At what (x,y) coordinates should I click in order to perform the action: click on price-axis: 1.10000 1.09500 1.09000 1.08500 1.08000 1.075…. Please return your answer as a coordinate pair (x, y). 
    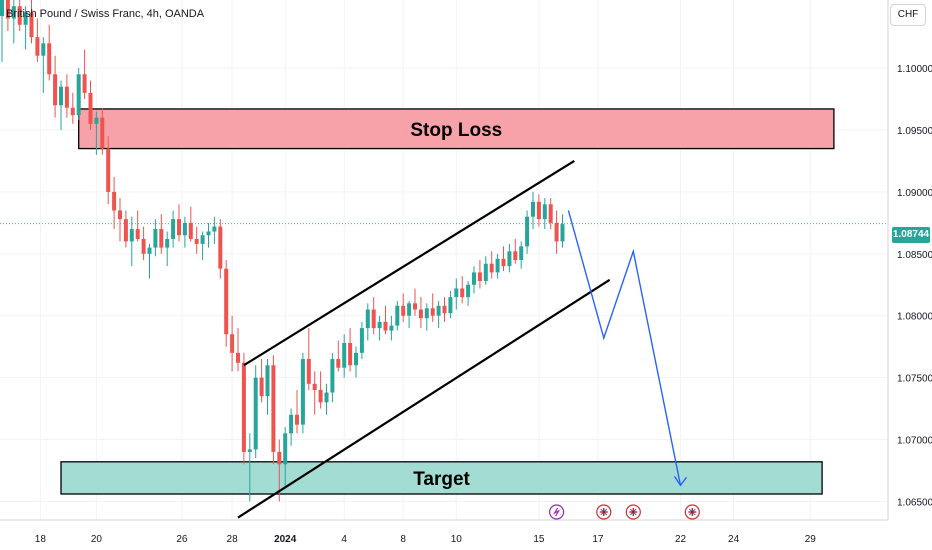
    Looking at the image, I should click on (909, 260).